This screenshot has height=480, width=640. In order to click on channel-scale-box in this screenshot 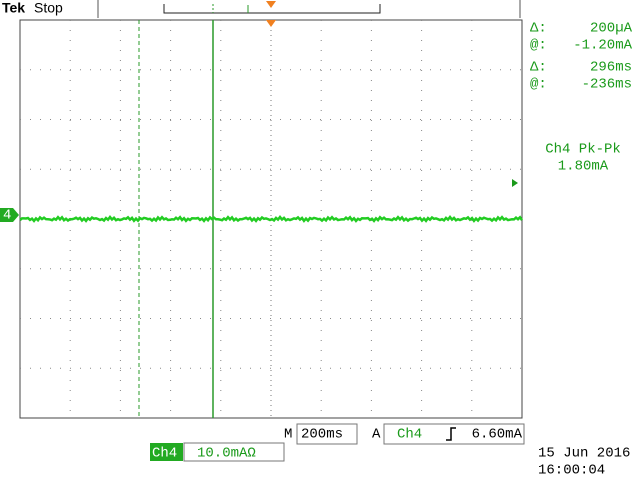, I will do `click(234, 452)`.